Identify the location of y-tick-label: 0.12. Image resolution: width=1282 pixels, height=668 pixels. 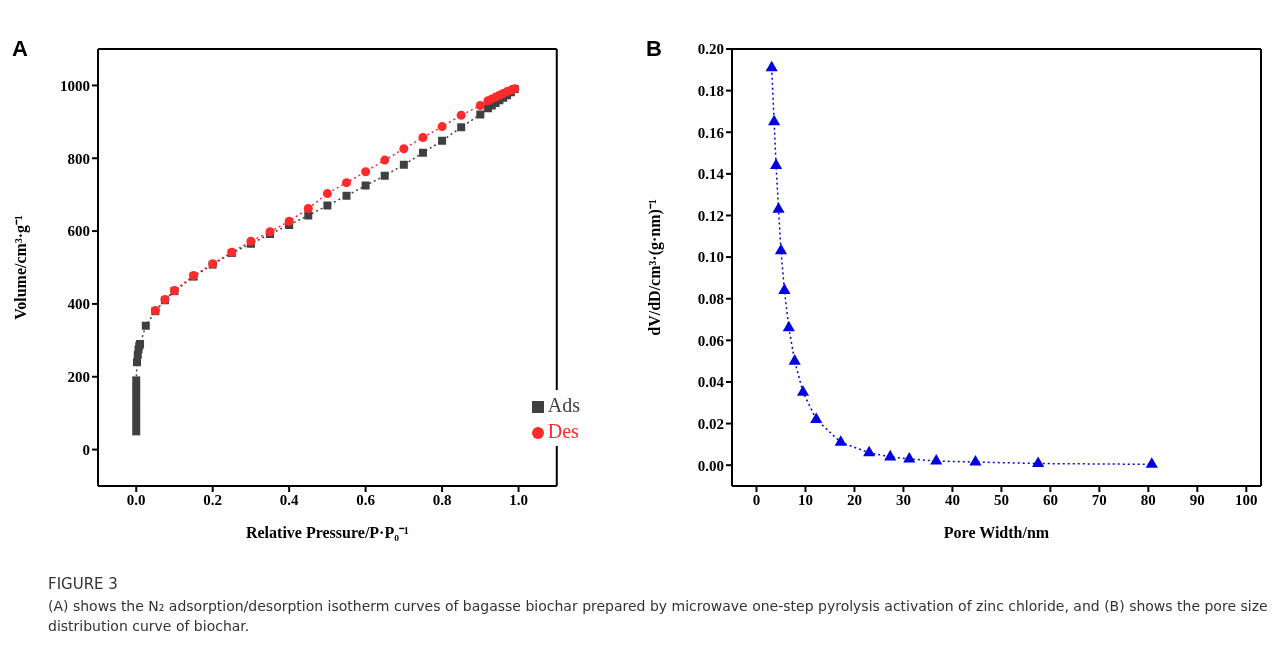
(710, 215).